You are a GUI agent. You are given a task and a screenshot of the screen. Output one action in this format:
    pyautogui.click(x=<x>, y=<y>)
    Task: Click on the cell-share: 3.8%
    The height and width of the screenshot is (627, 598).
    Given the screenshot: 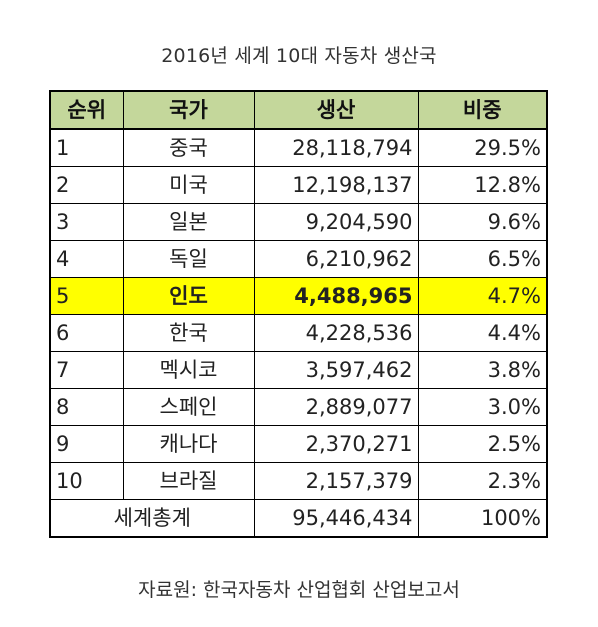 What is the action you would take?
    pyautogui.click(x=482, y=370)
    